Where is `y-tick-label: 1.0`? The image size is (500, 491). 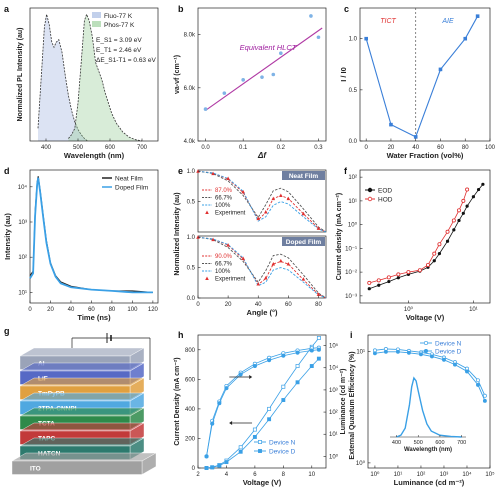
y-tick-label: 1.0 is located at coordinates (191, 238).